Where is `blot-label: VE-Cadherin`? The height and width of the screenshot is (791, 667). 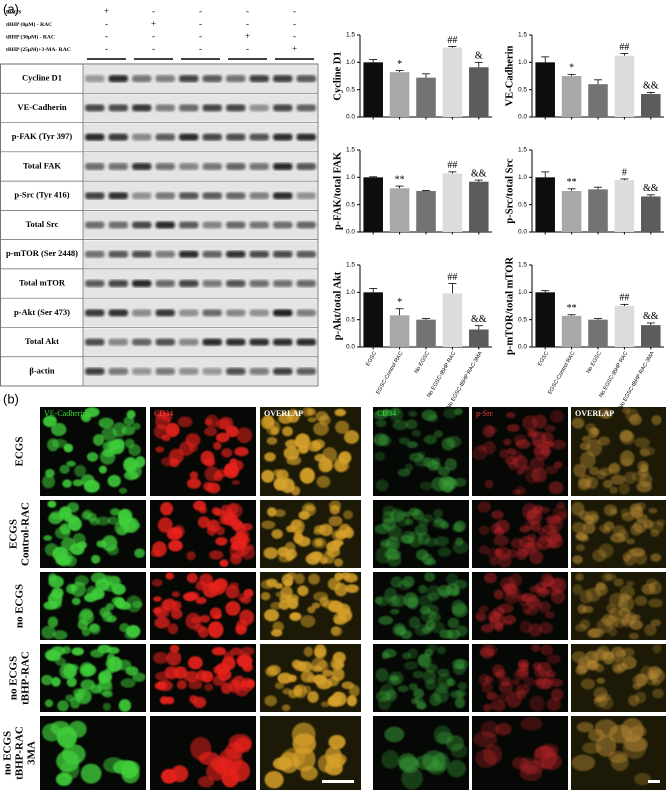
blot-label: VE-Cadherin is located at coordinates (41, 107).